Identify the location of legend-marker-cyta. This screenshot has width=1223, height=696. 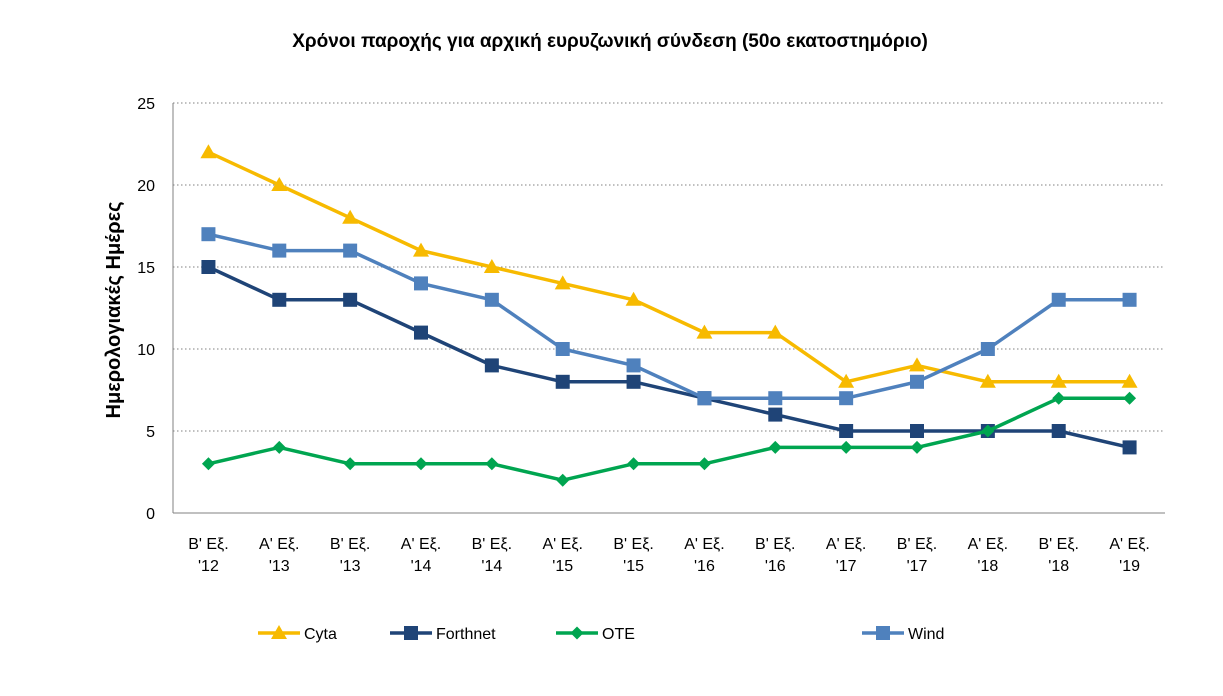
(279, 632).